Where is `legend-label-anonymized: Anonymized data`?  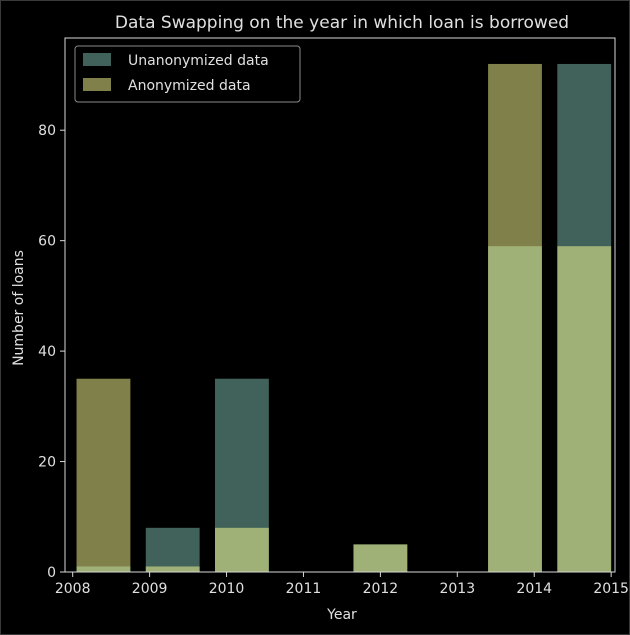 legend-label-anonymized: Anonymized data is located at coordinates (189, 86).